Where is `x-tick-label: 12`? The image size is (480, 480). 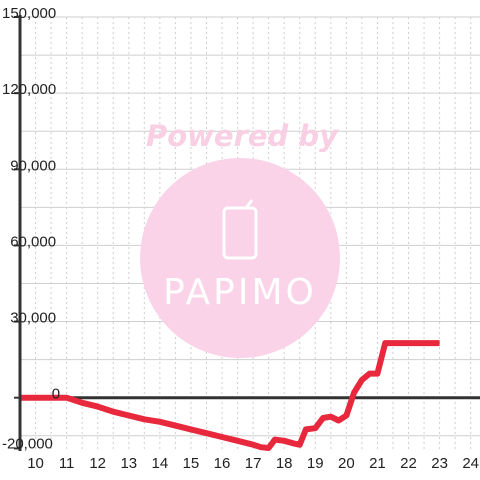 x-tick-label: 12 is located at coordinates (97, 463).